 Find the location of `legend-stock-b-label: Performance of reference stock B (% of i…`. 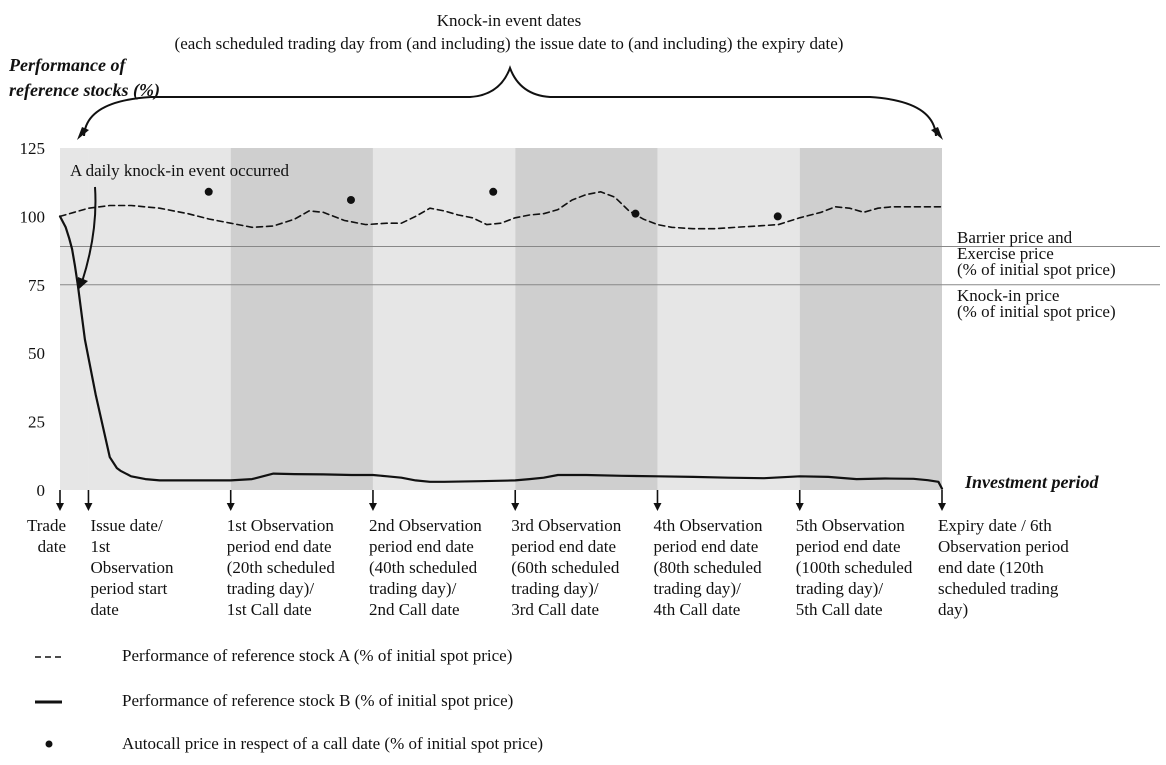

legend-stock-b-label: Performance of reference stock B (% of i… is located at coordinates (317, 700).